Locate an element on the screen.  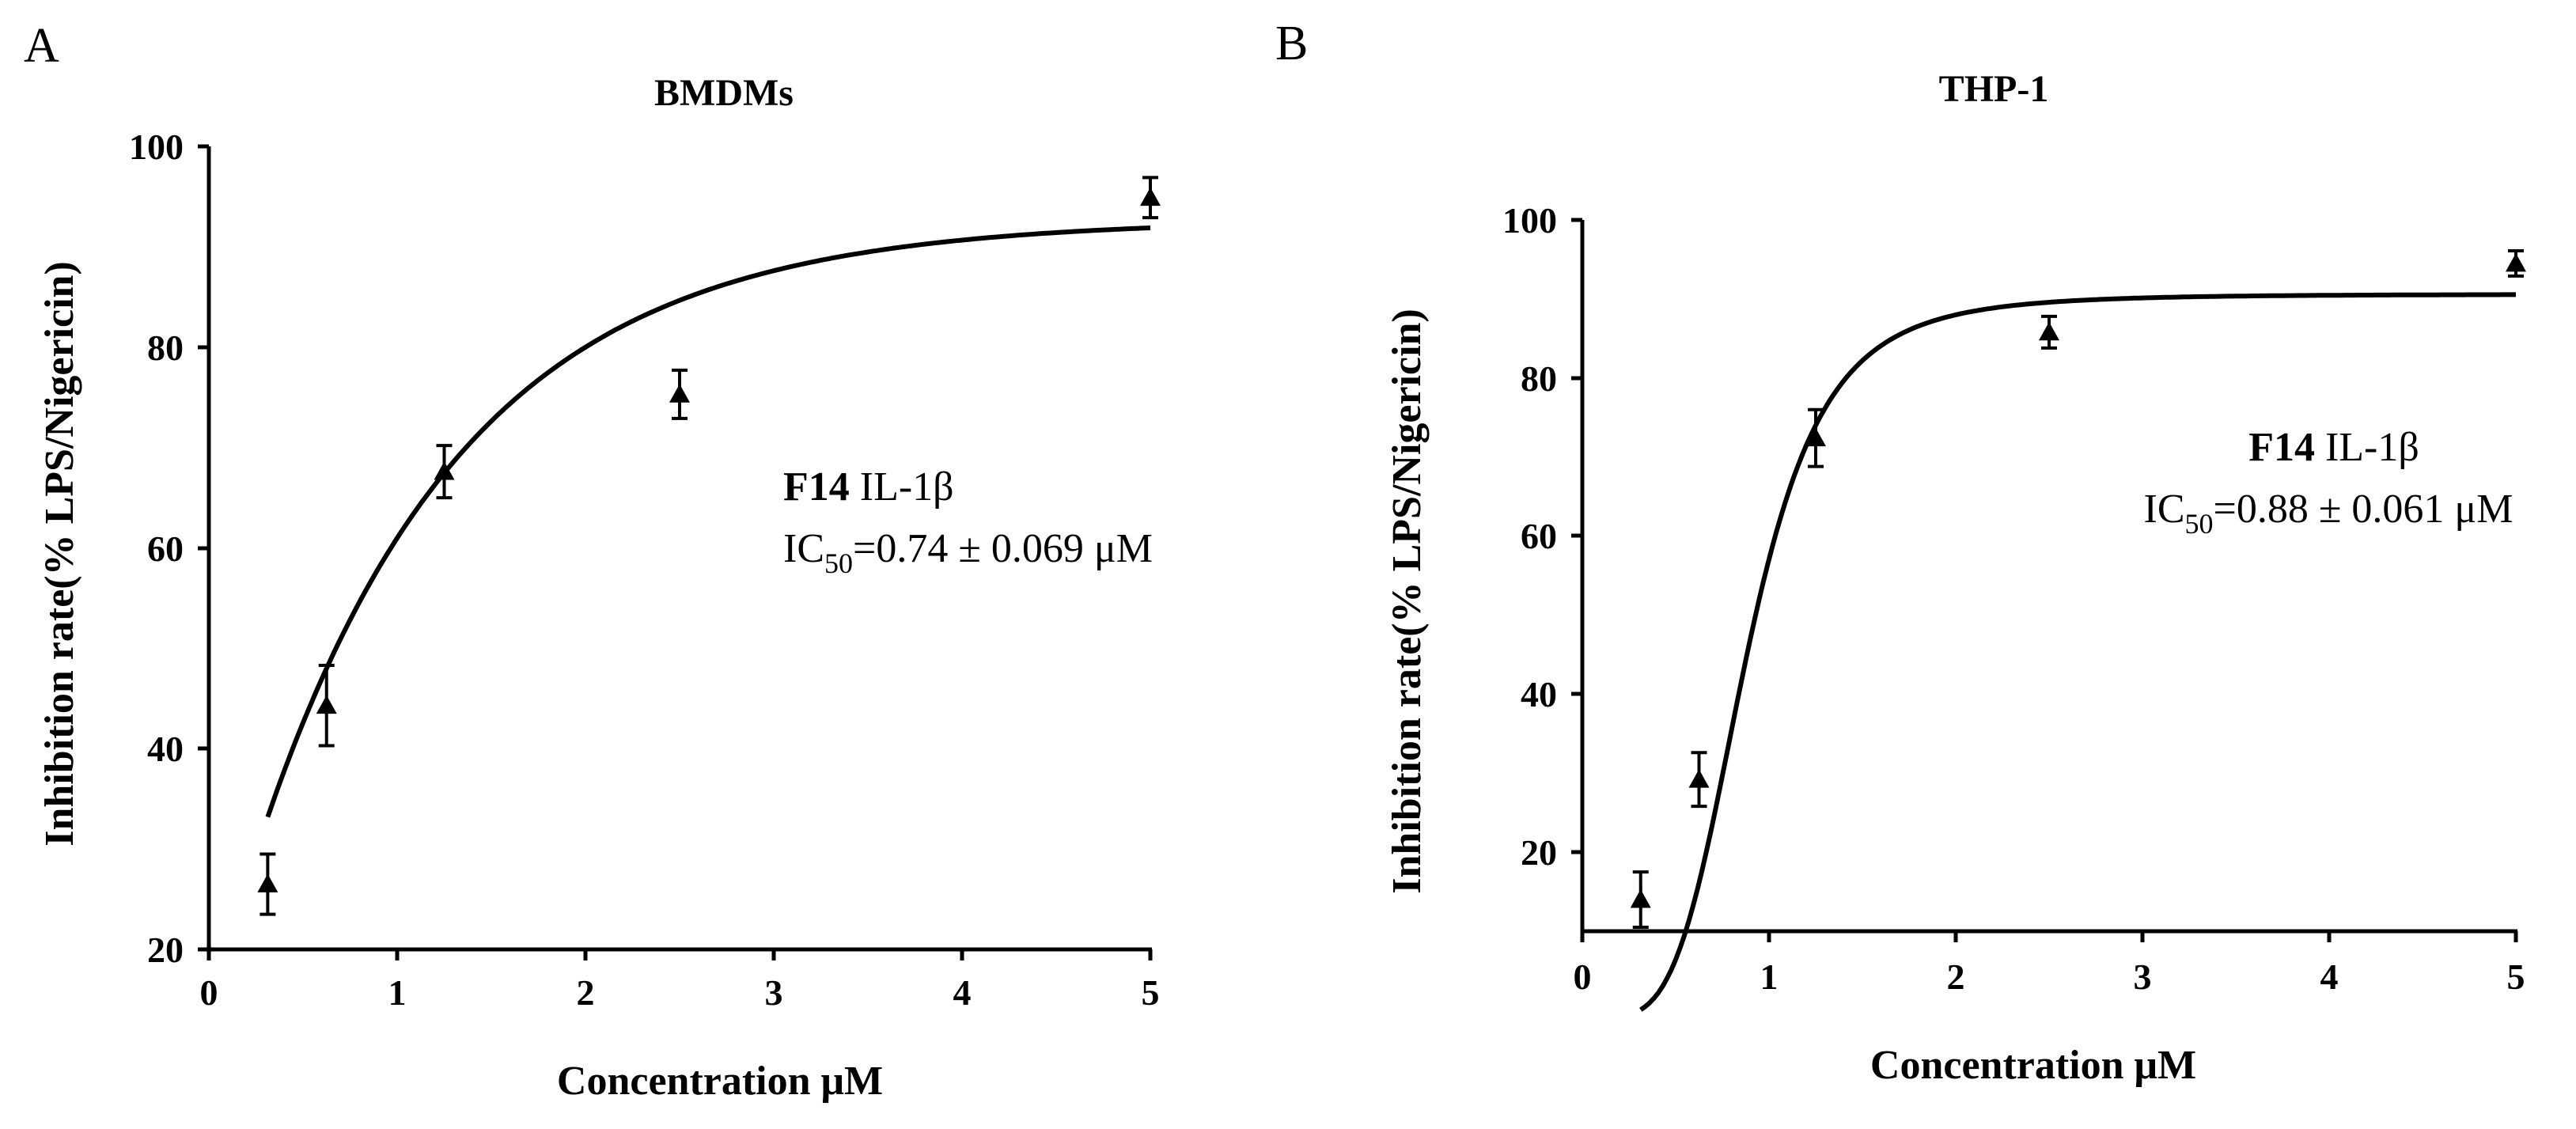
y-ticks-b: 20 40 60 80 100 is located at coordinates (1542, 536).